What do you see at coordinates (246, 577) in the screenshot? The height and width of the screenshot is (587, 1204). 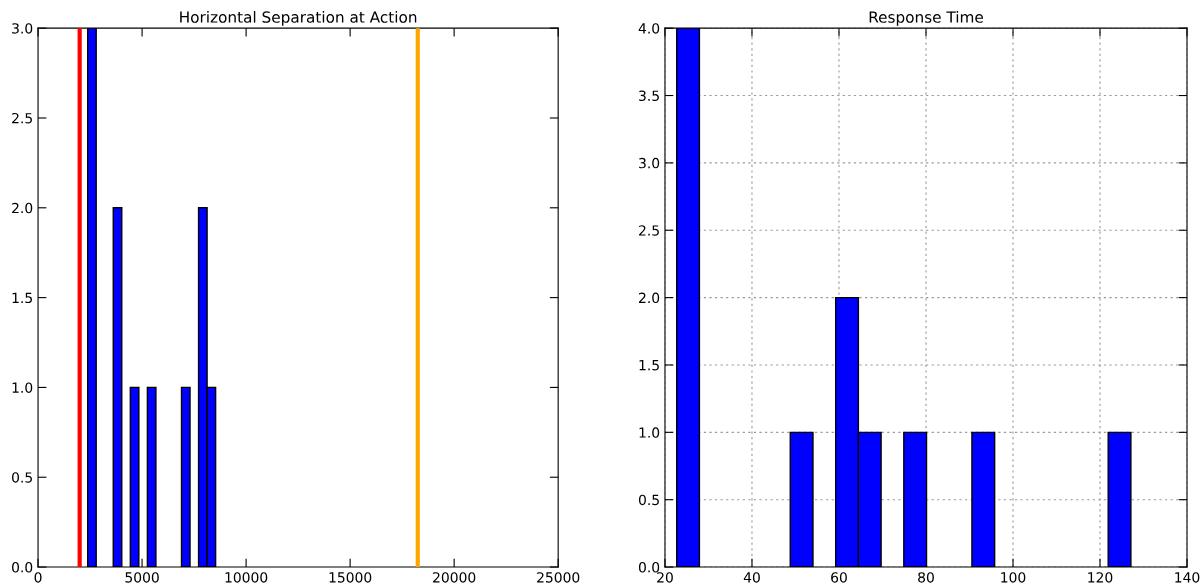 I see `x-tick-label: 10000` at bounding box center [246, 577].